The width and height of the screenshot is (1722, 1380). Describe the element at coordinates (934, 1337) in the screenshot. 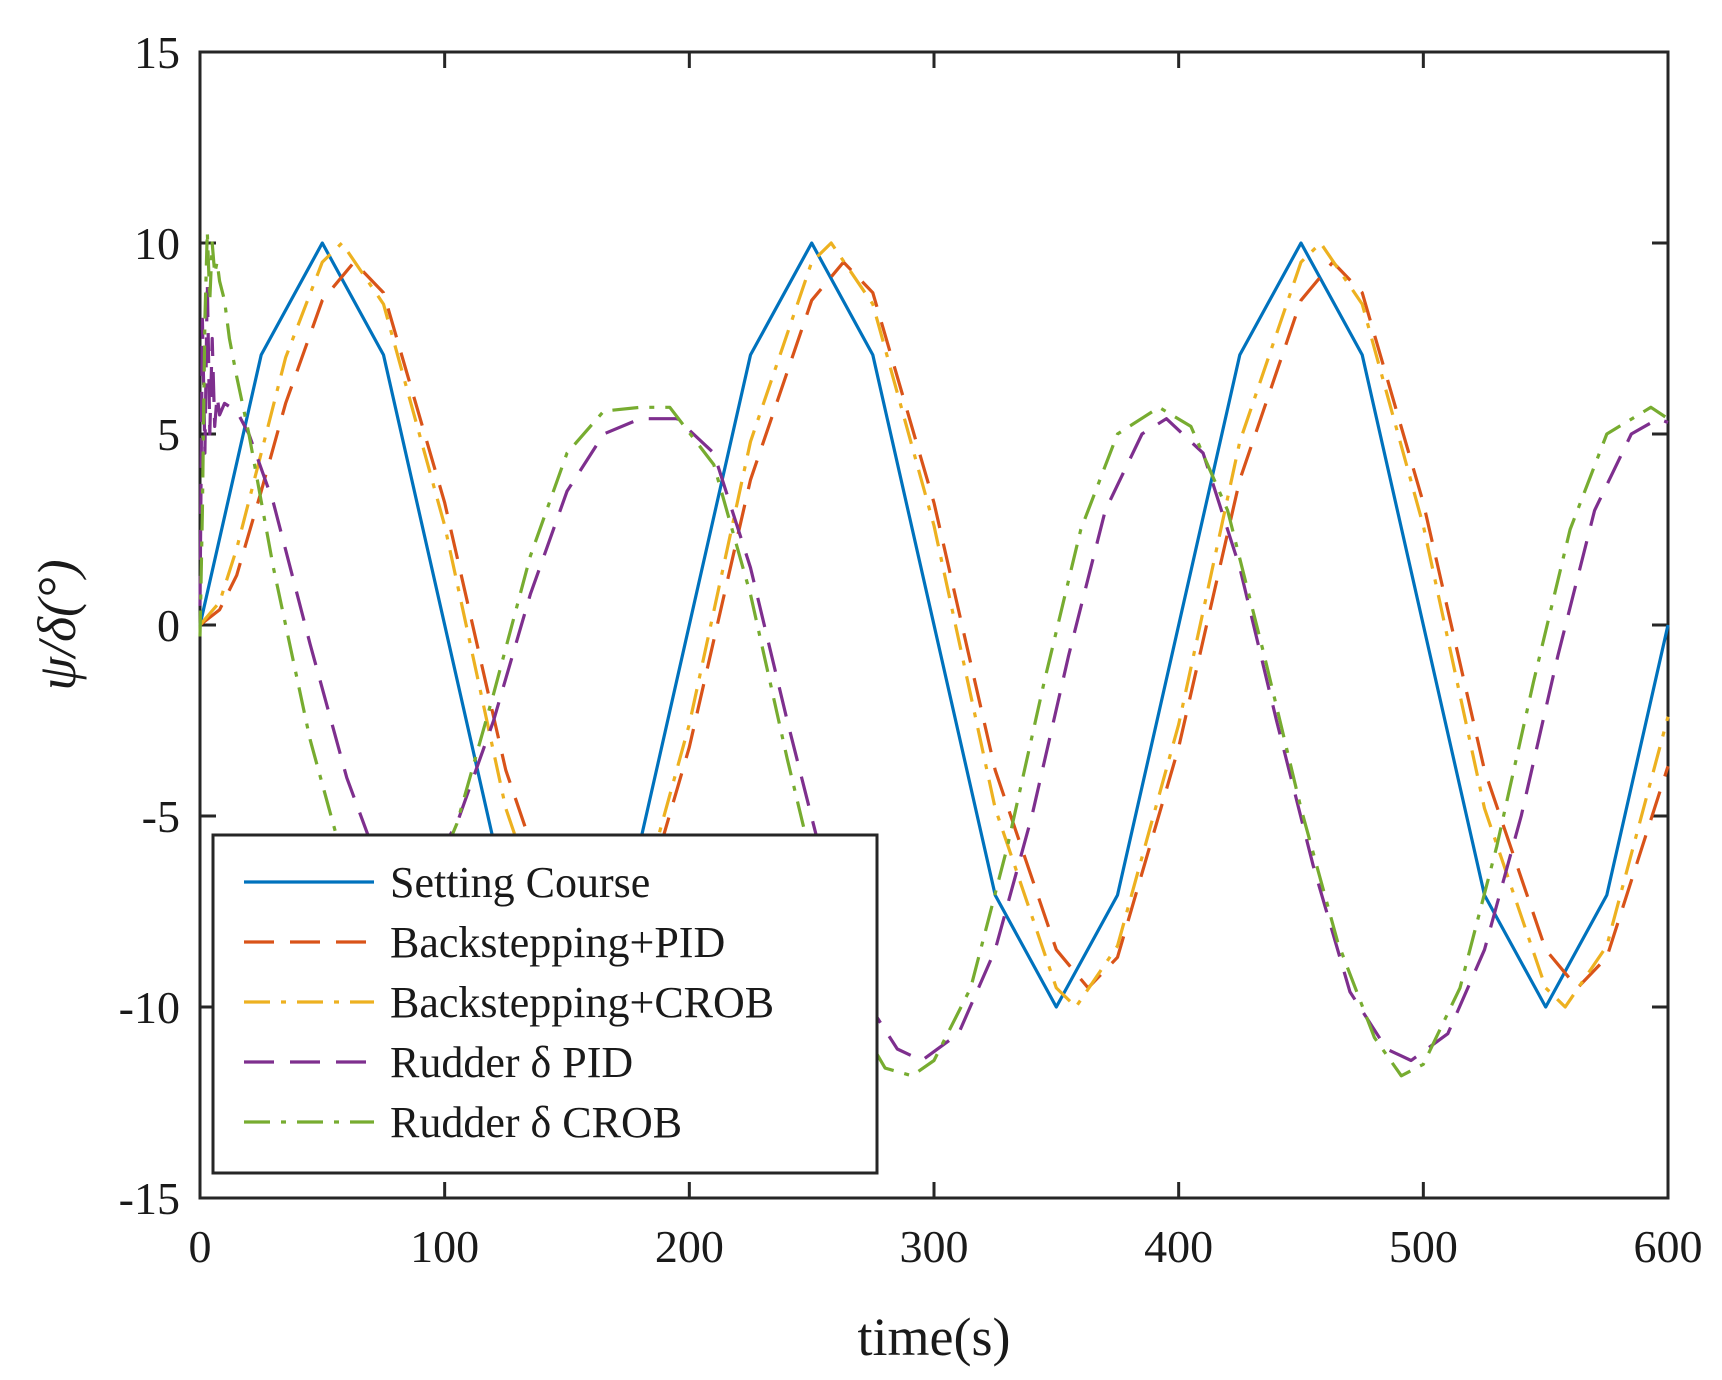

I see `x-axis-label: time(s)` at that location.